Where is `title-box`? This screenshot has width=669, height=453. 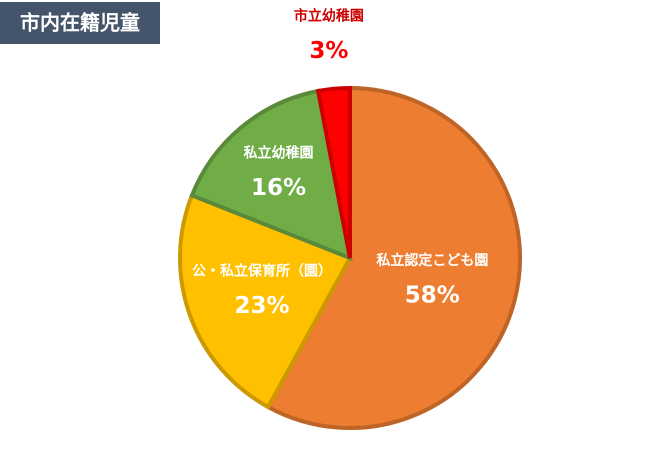
title-box is located at coordinates (80, 23).